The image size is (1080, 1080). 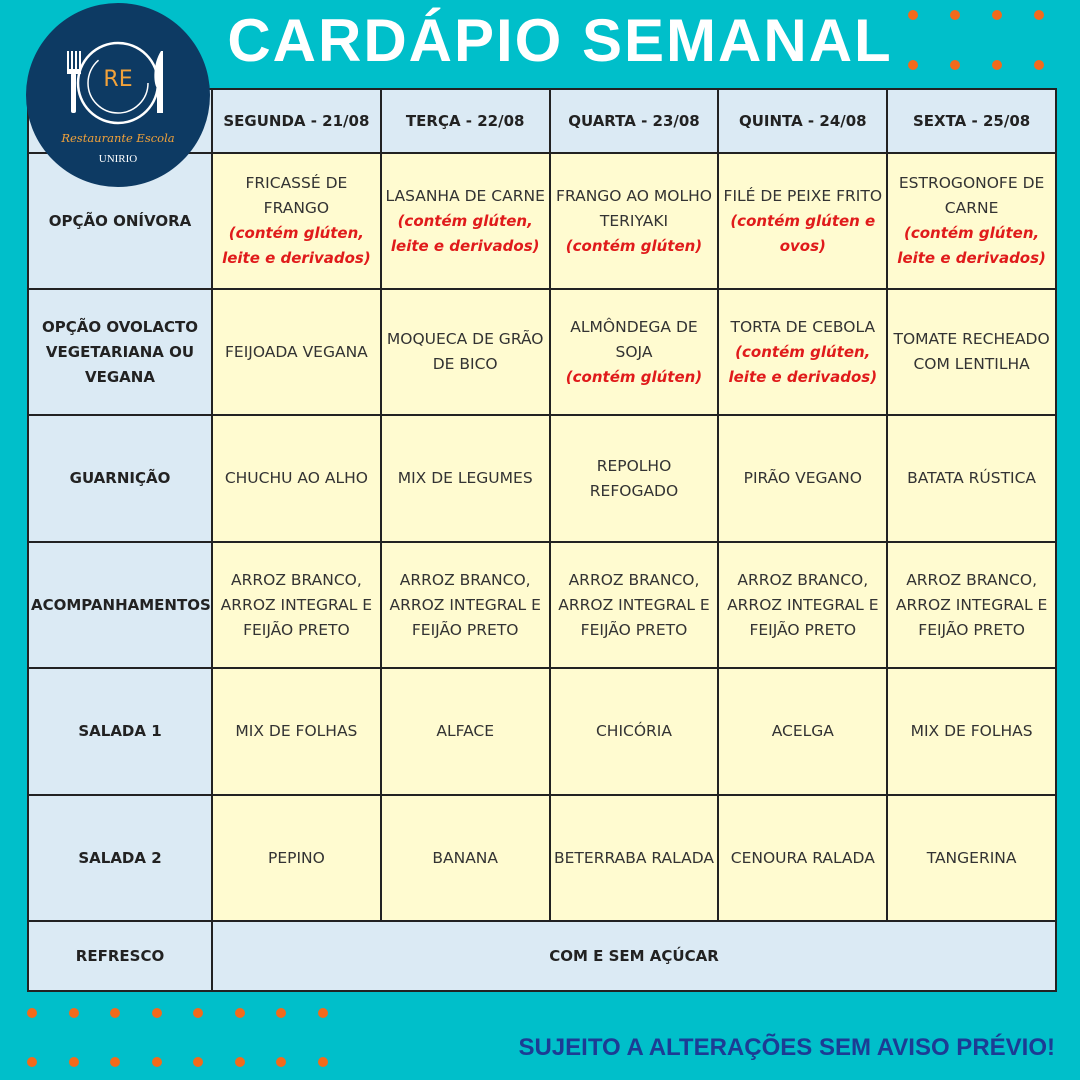 I want to click on dish-name: TORTA DE CEBOLA, so click(x=803, y=326).